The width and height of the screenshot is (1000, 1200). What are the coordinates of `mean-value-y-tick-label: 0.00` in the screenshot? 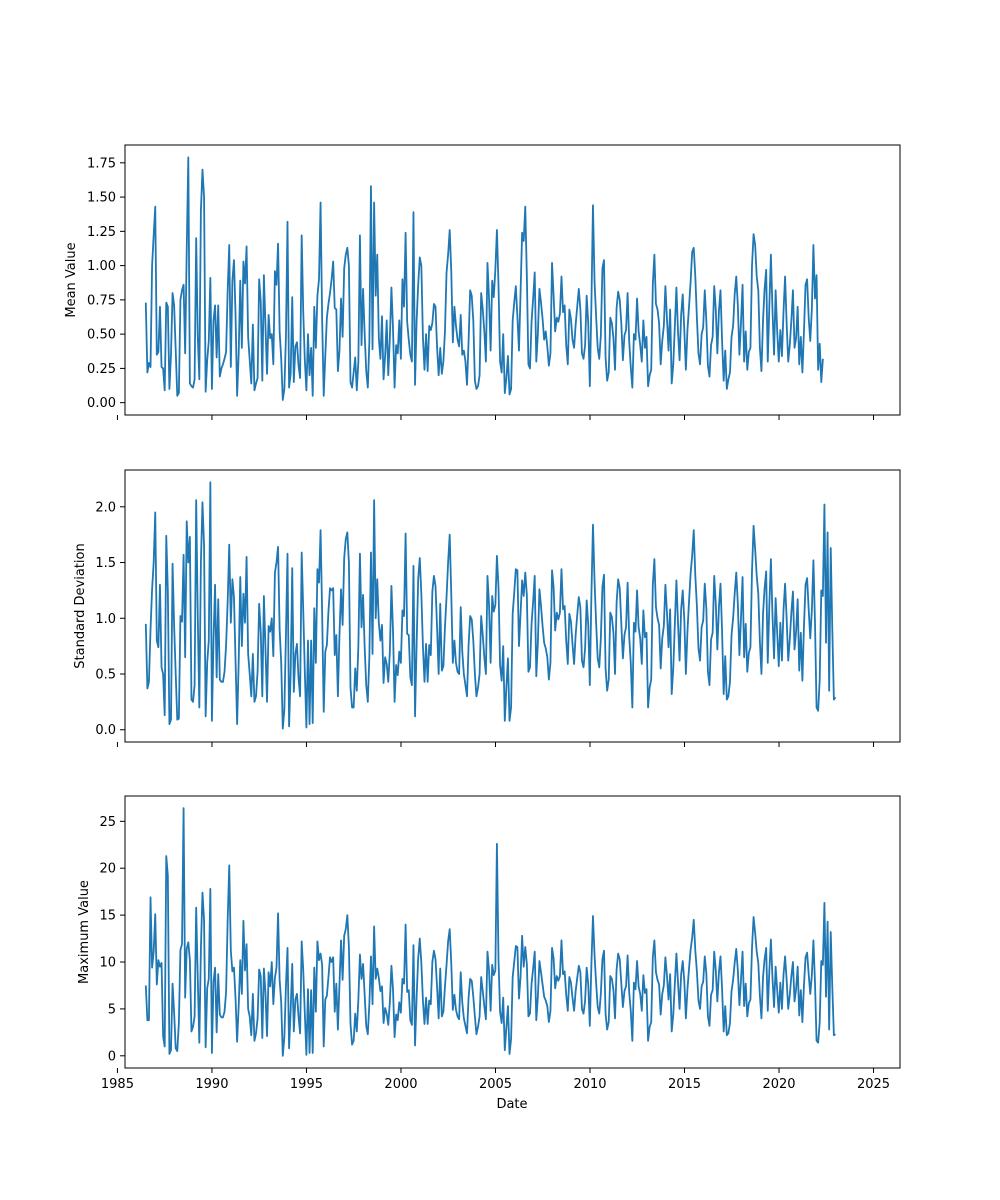 It's located at (101, 403).